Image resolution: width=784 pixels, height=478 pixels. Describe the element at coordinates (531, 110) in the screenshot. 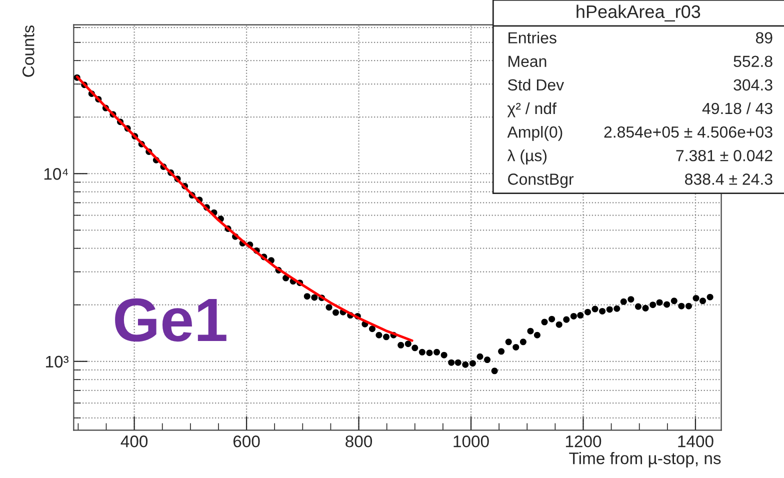

I see `annotation: χ² / ndf` at that location.